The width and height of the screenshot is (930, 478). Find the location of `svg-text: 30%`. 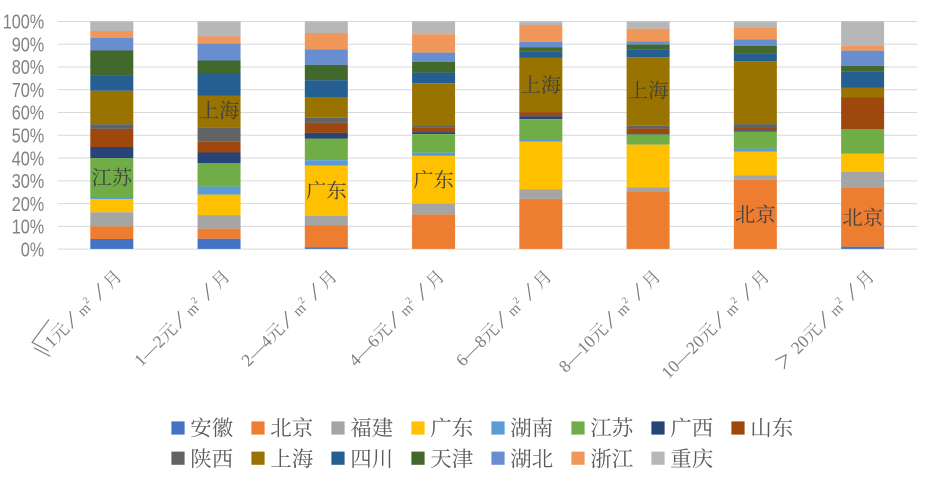

svg-text: 30% is located at coordinates (28, 182).